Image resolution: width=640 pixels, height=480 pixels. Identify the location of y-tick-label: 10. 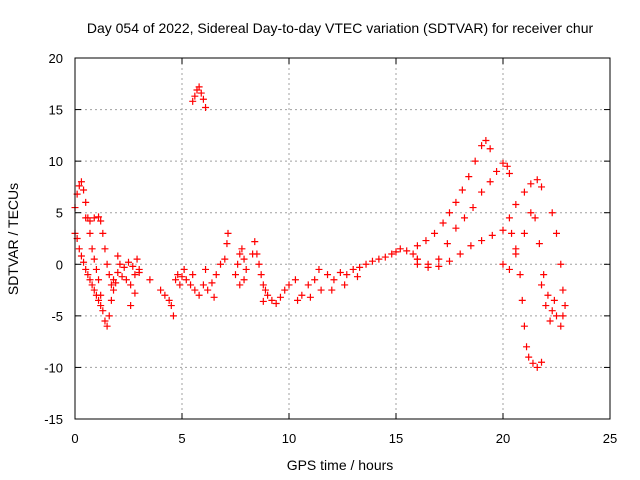
(56, 161).